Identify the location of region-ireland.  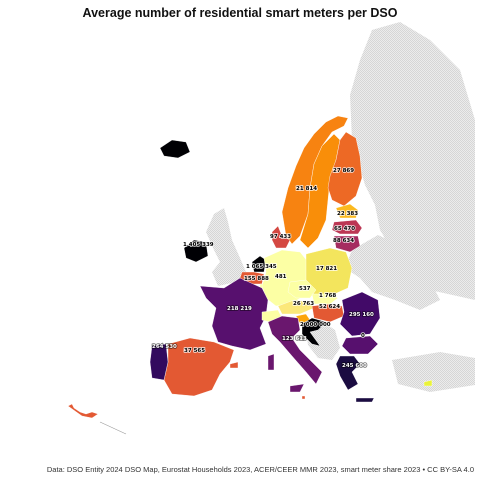
(196, 251).